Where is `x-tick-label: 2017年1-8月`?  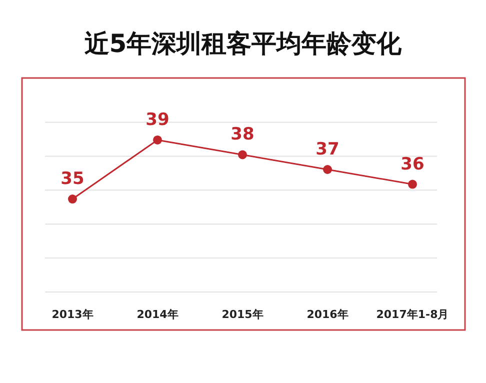 x-tick-label: 2017年1-8月 is located at coordinates (412, 314).